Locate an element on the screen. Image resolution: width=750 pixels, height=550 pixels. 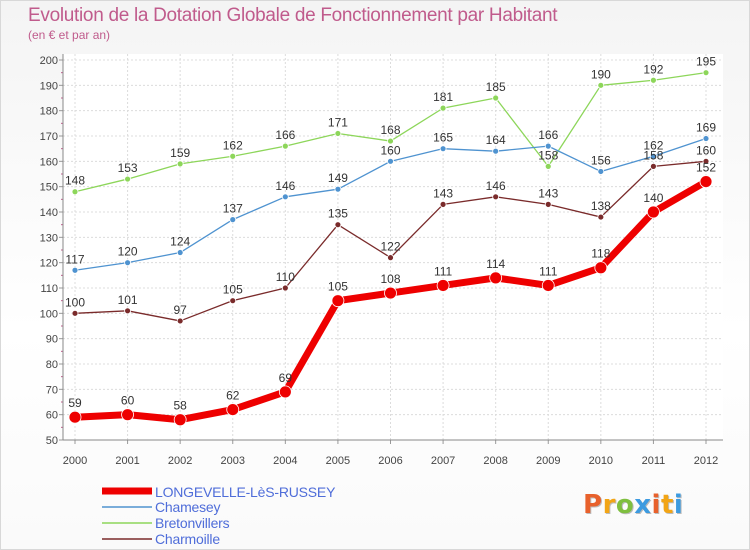
x-tick-label: 2011 is located at coordinates (654, 461).